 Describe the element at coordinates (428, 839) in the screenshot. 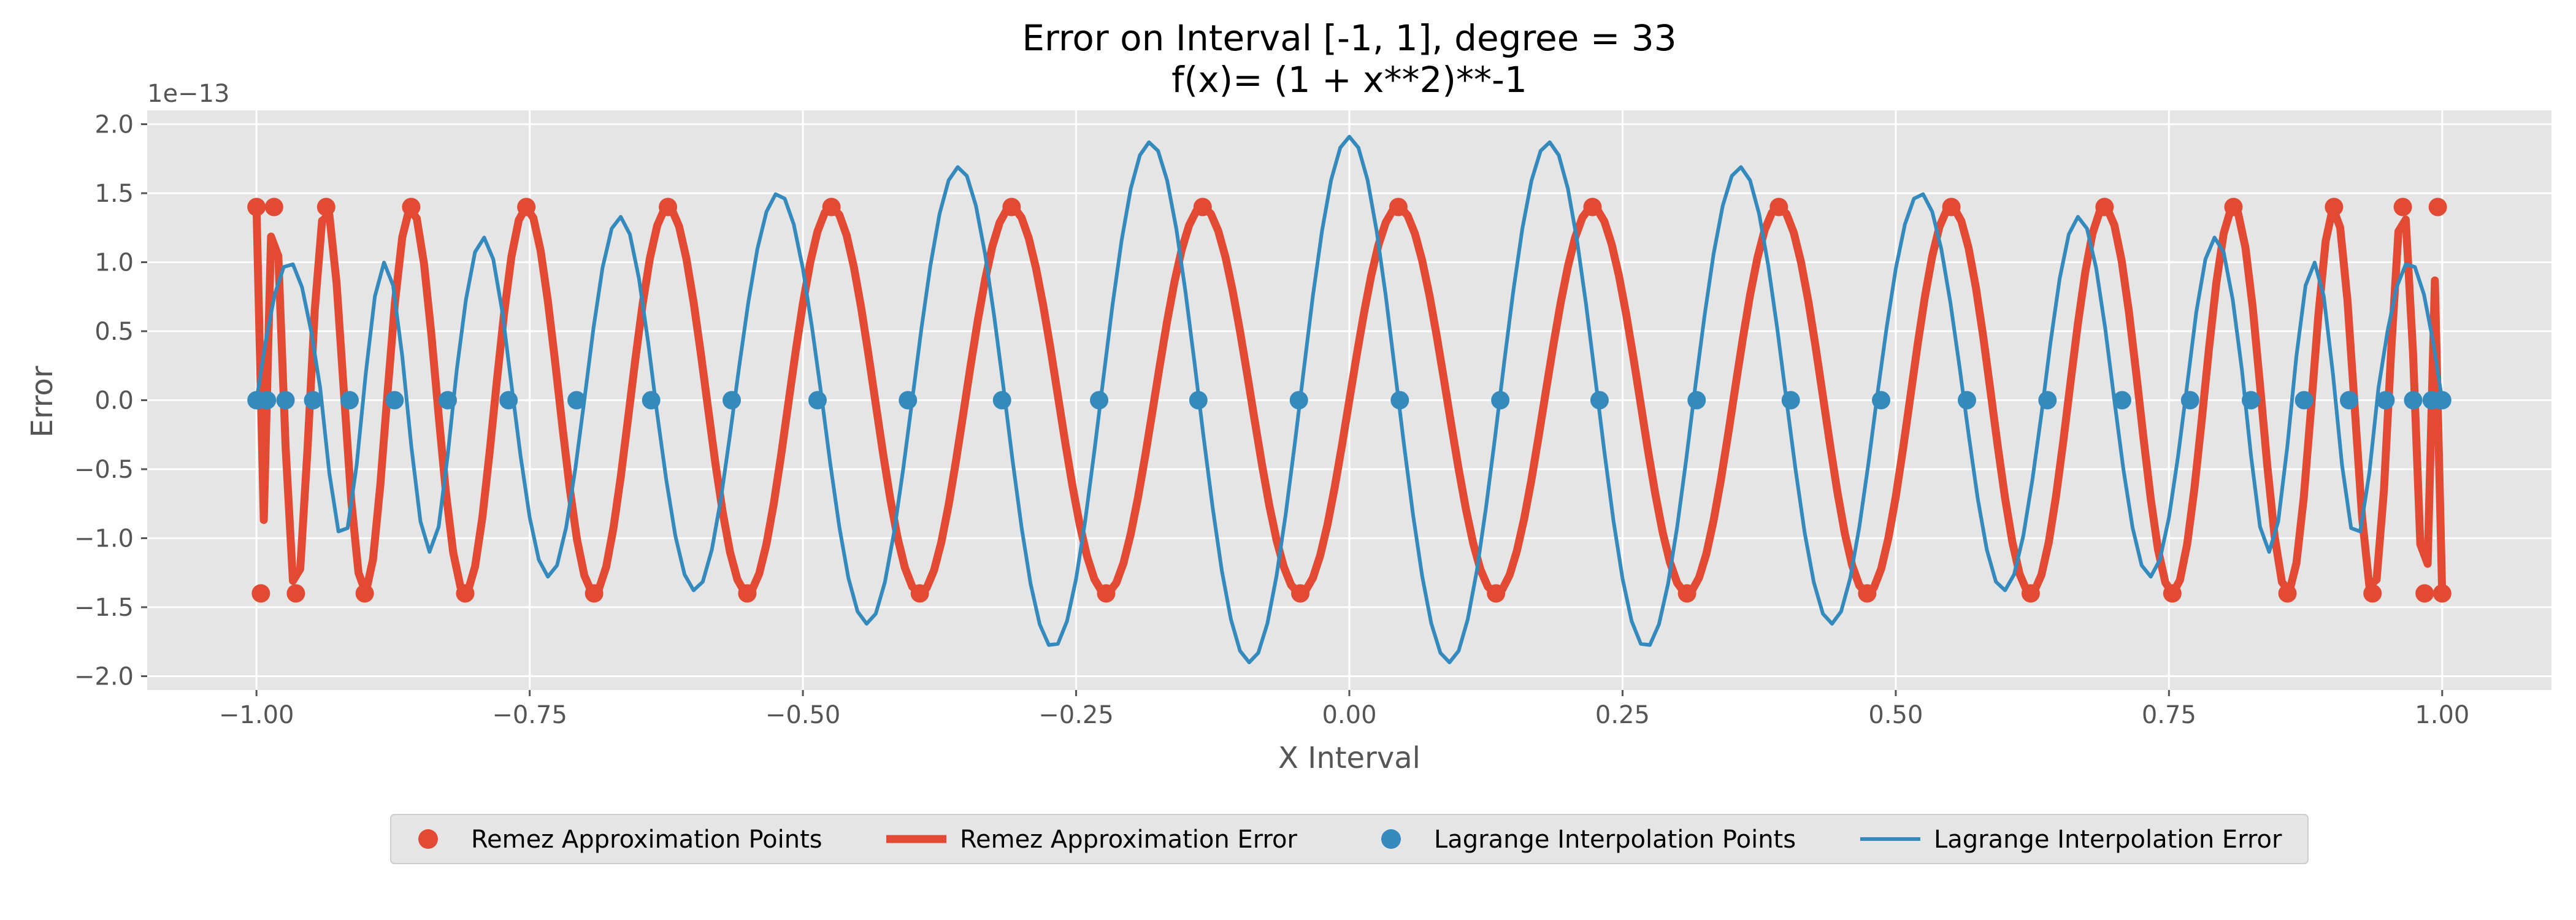

I see `legend-marker-remez-points` at that location.